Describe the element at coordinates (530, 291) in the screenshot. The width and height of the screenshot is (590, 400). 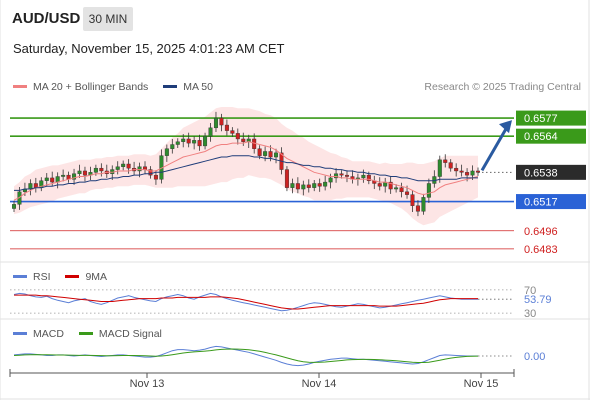
I see `rsi-level-label: 70` at that location.